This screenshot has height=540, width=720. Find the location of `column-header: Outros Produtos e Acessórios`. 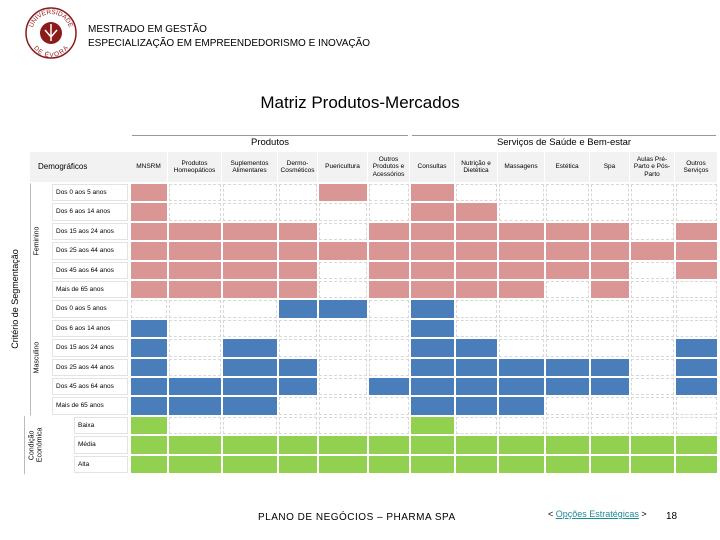

column-header: Outros Produtos e Acessórios is located at coordinates (389, 167).